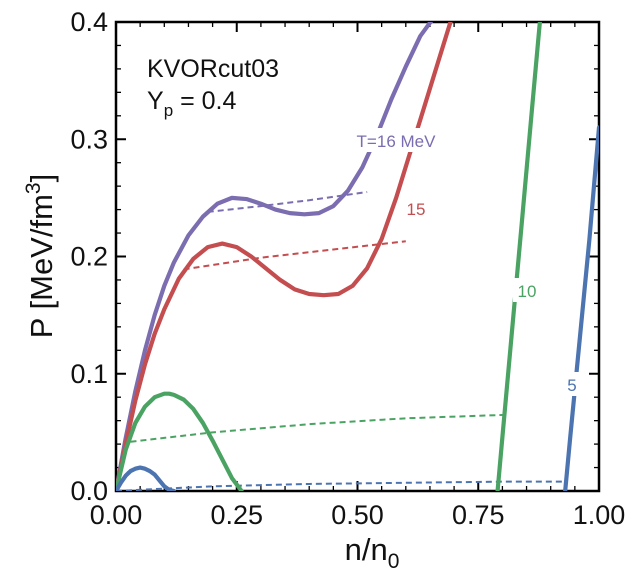 This screenshot has height=582, width=641. Describe the element at coordinates (116, 515) in the screenshot. I see `x-tick-label: 0.00` at that location.